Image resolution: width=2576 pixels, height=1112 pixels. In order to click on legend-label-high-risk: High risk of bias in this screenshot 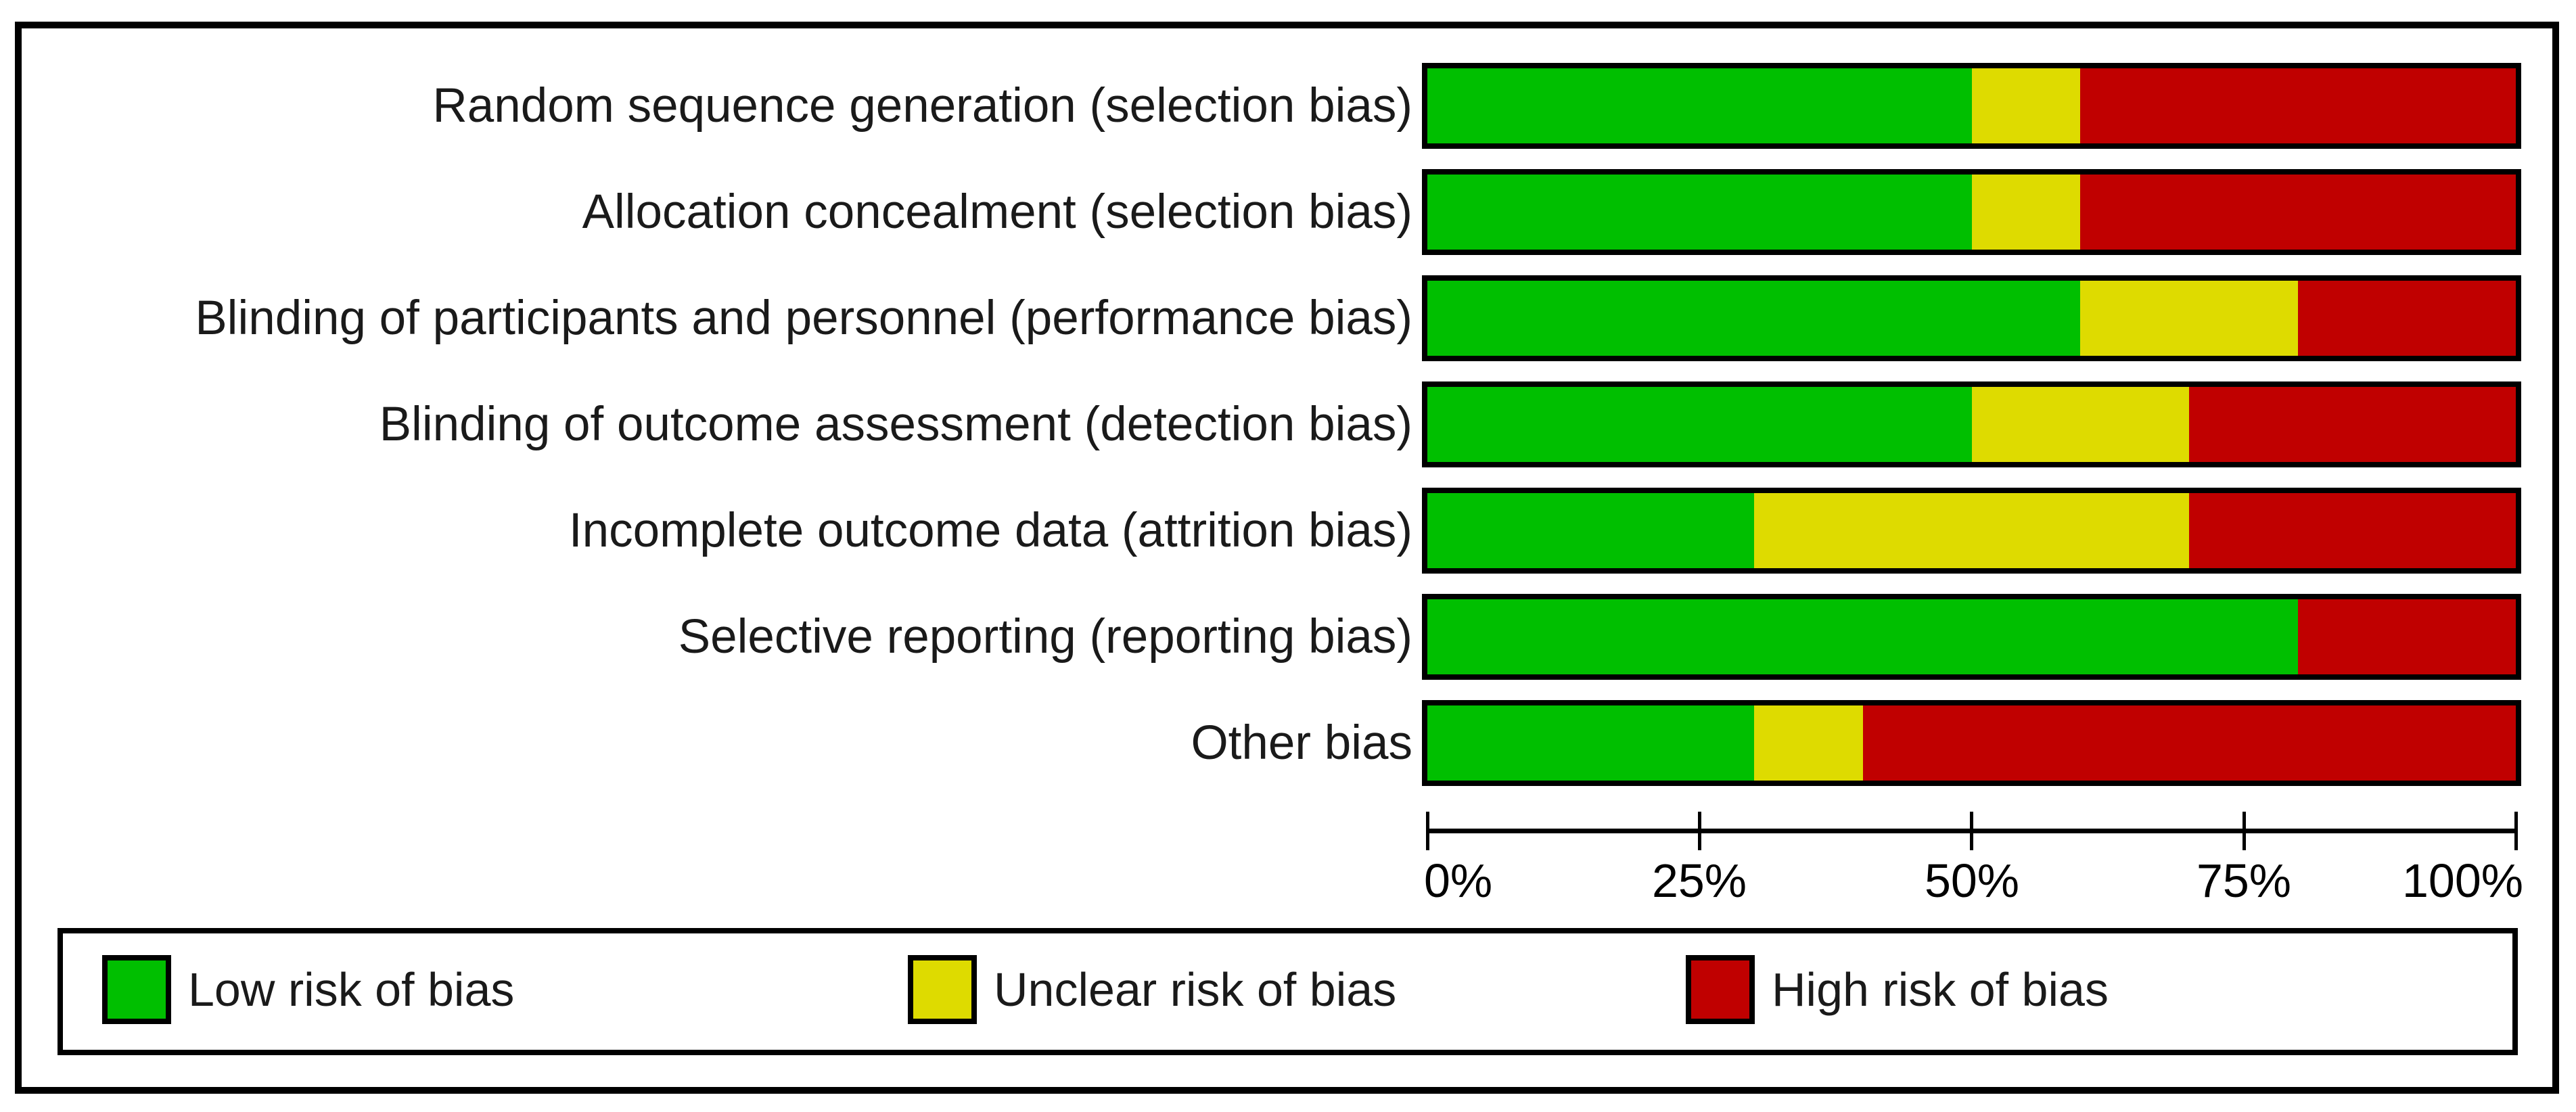, I will do `click(1940, 989)`.